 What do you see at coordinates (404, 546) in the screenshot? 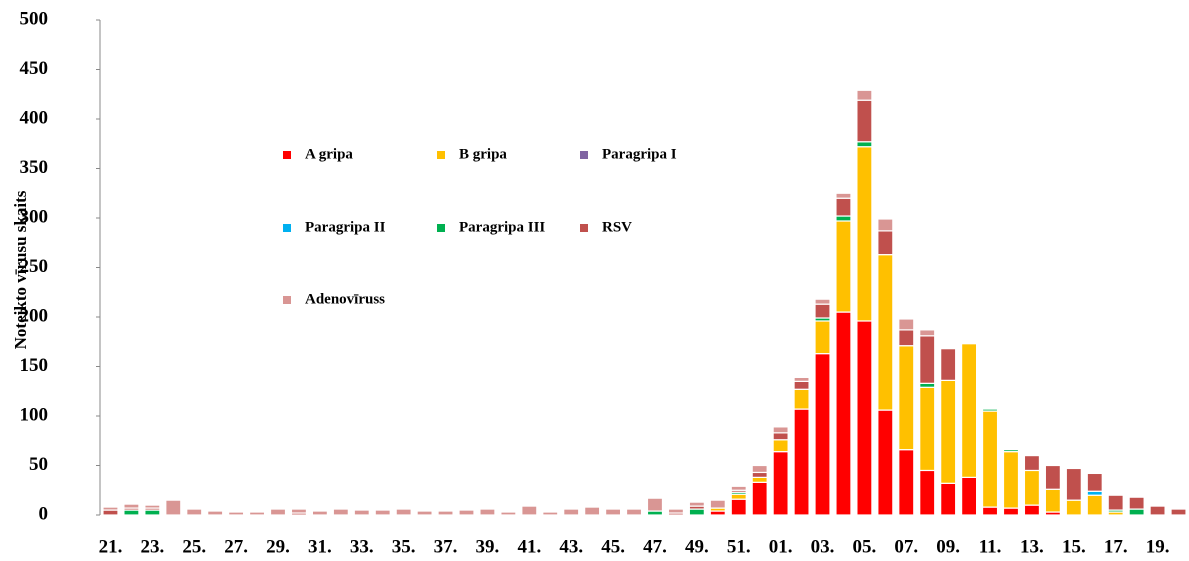
I see `x-tick-label: 35.` at bounding box center [404, 546].